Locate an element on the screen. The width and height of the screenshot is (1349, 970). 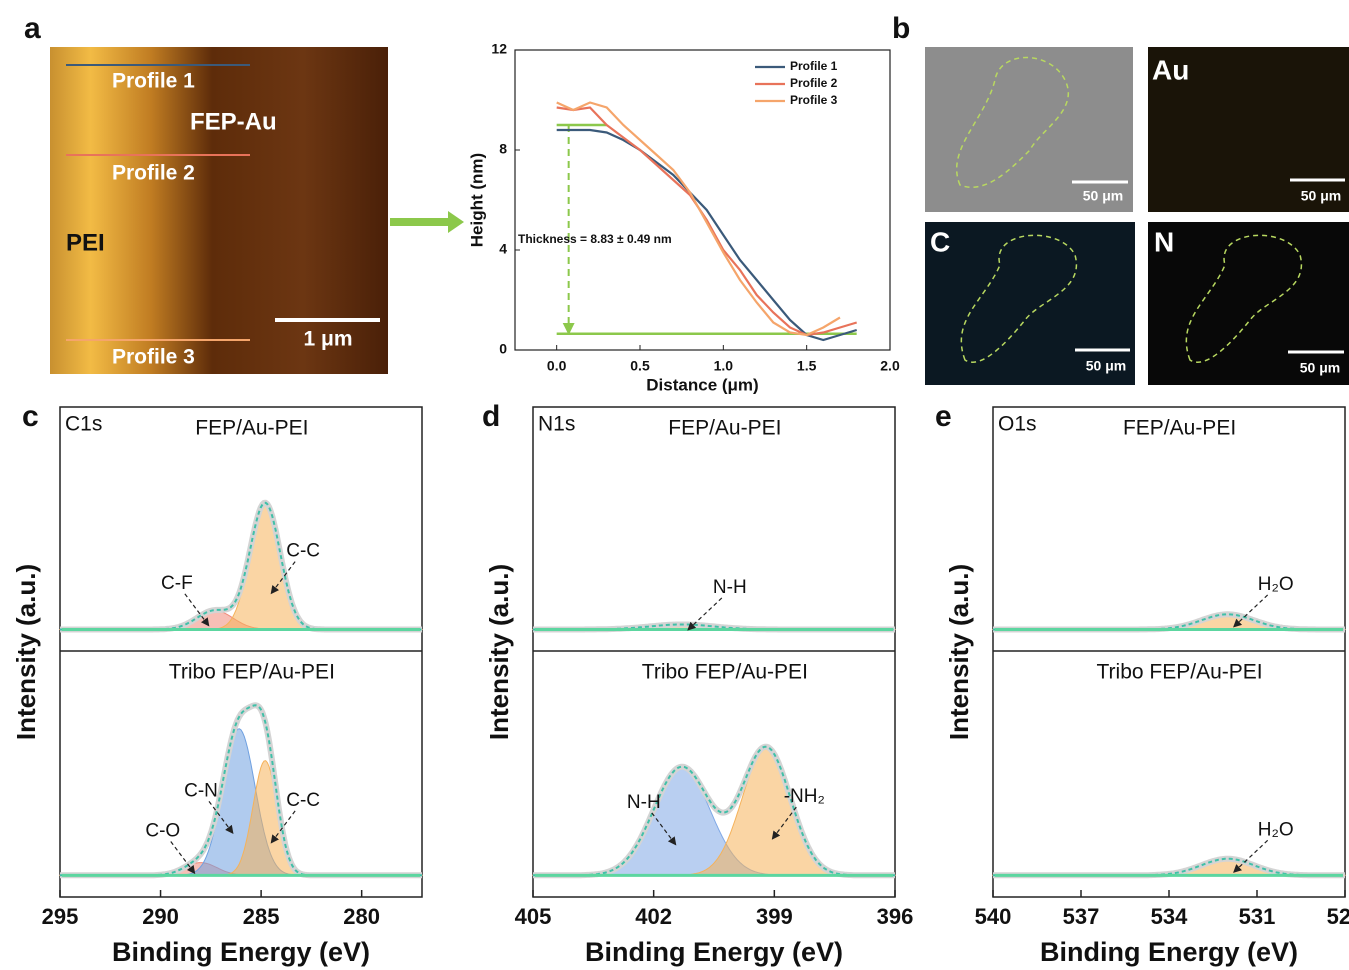
x-tick-label: 402 is located at coordinates (653, 916).